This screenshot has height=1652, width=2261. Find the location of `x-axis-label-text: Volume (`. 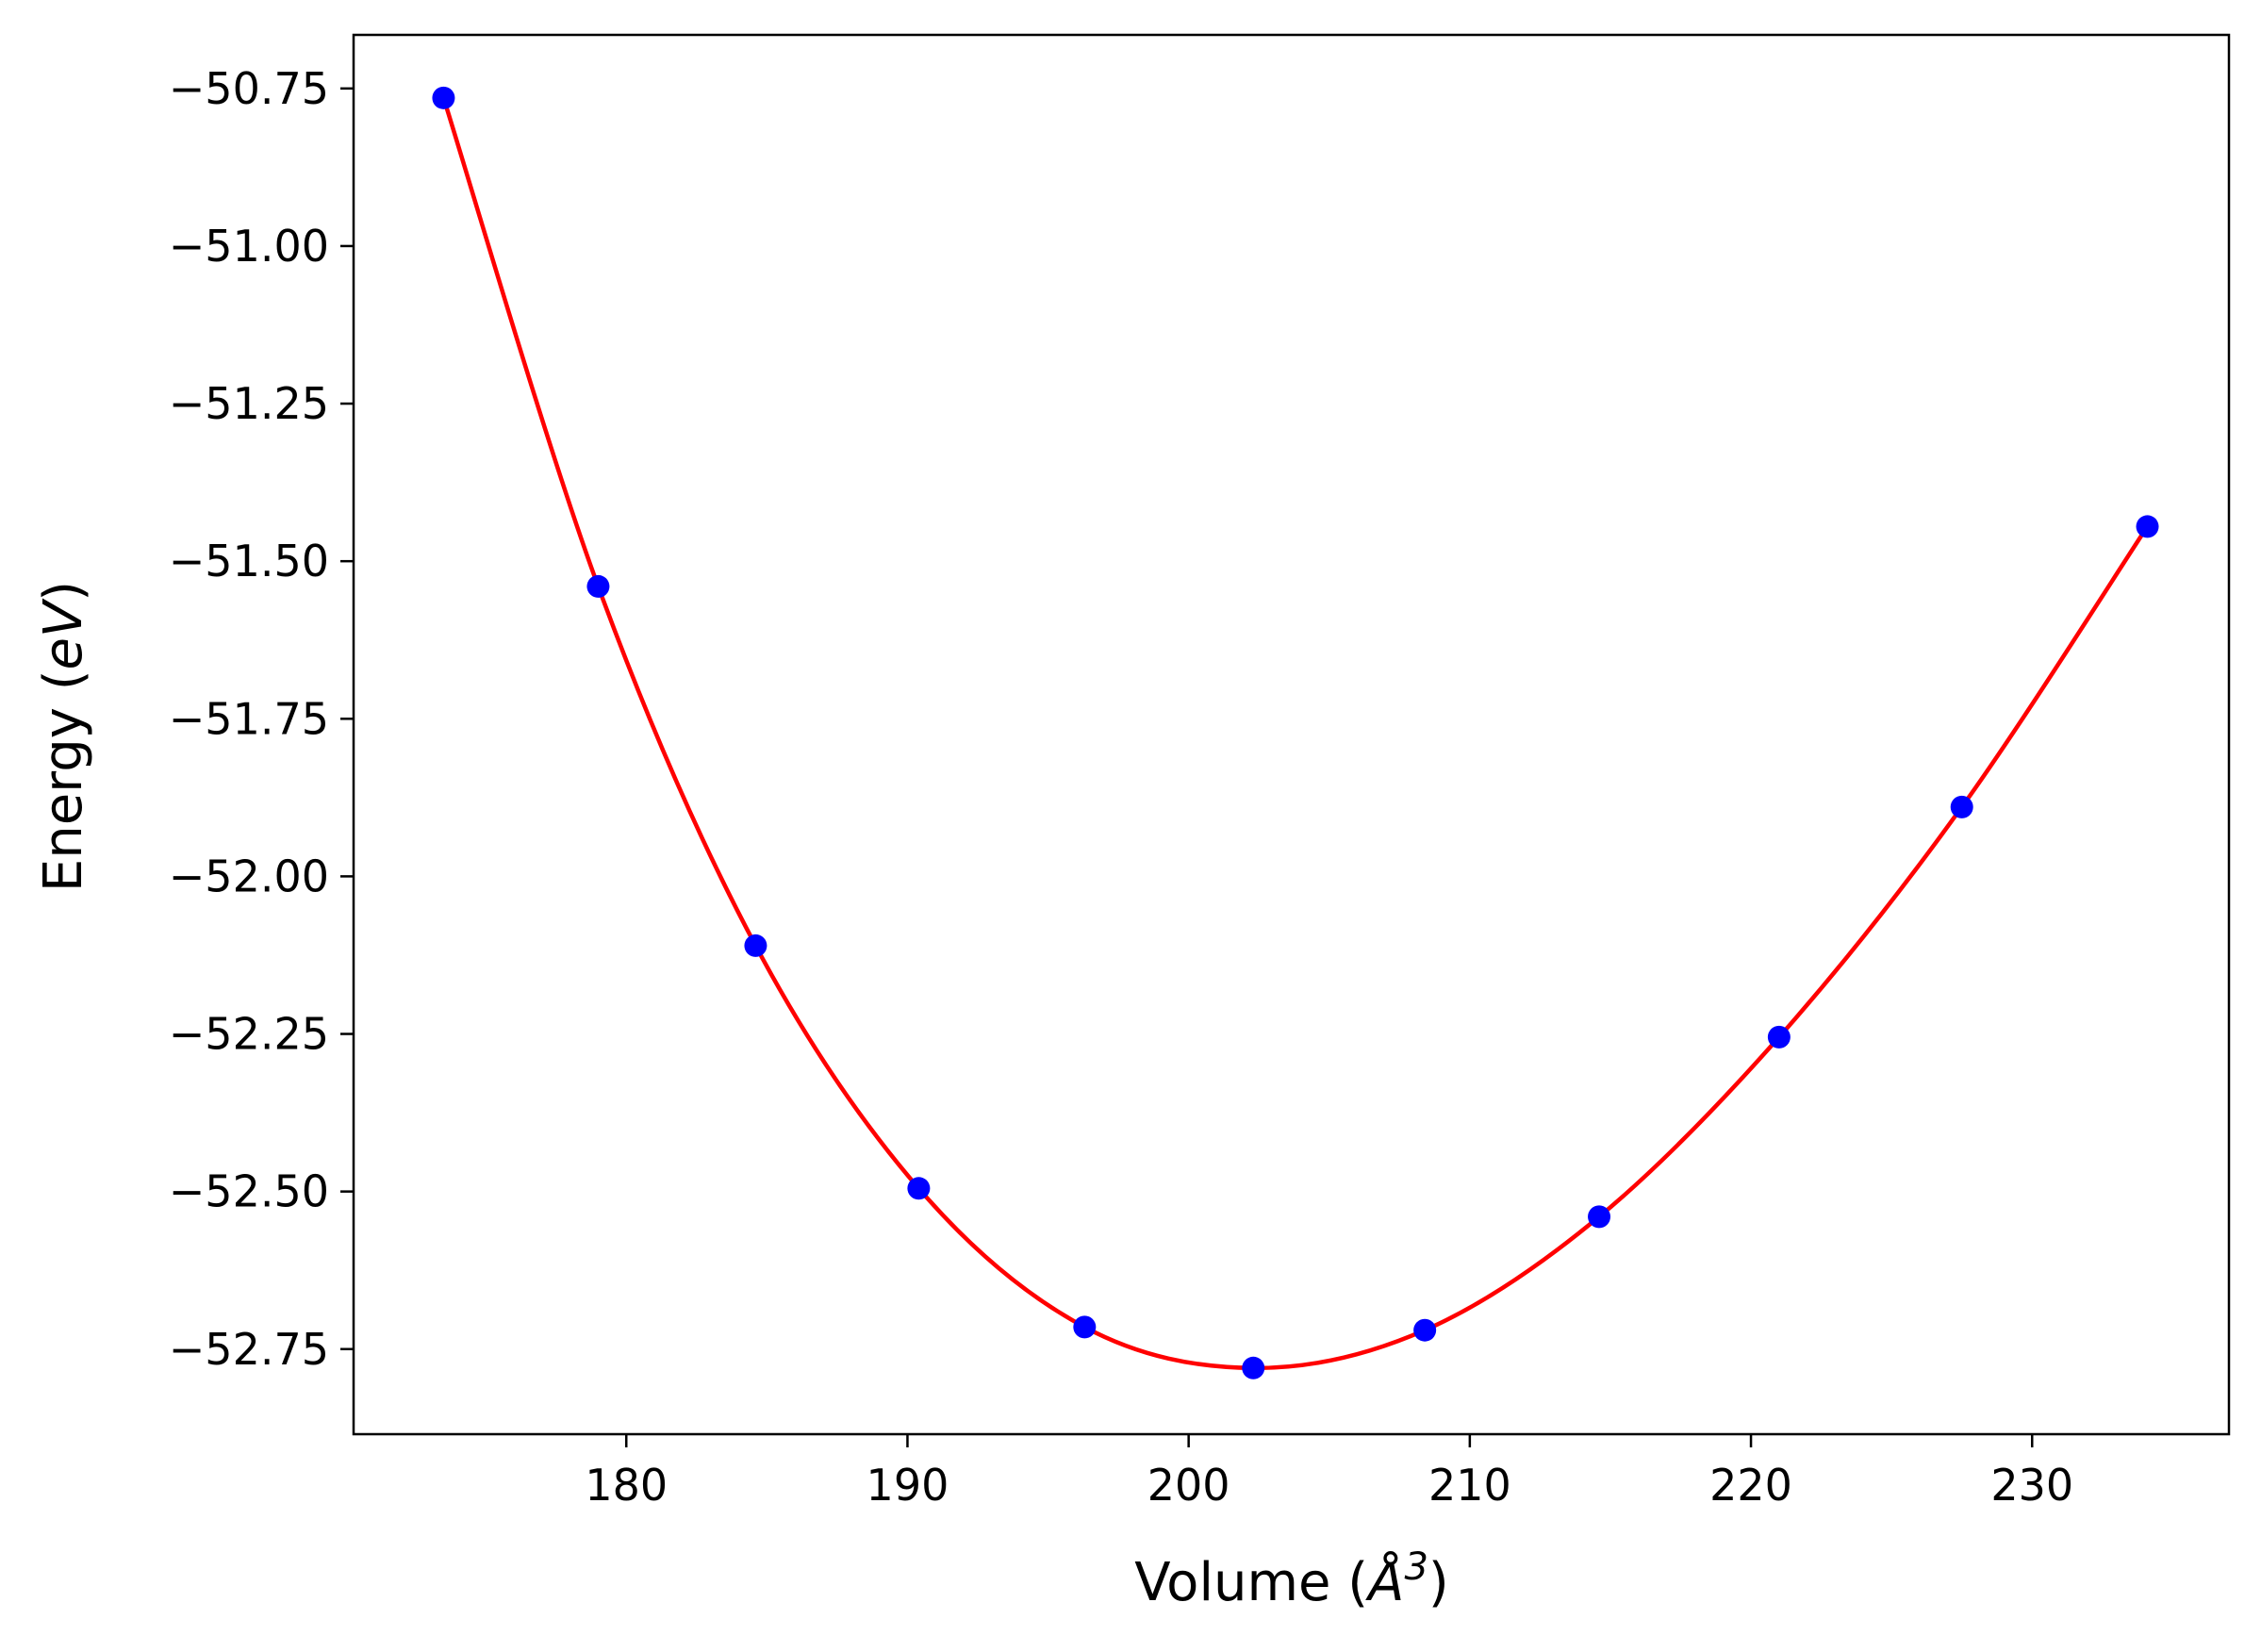

x-axis-label-text: Volume ( is located at coordinates (1251, 1582).